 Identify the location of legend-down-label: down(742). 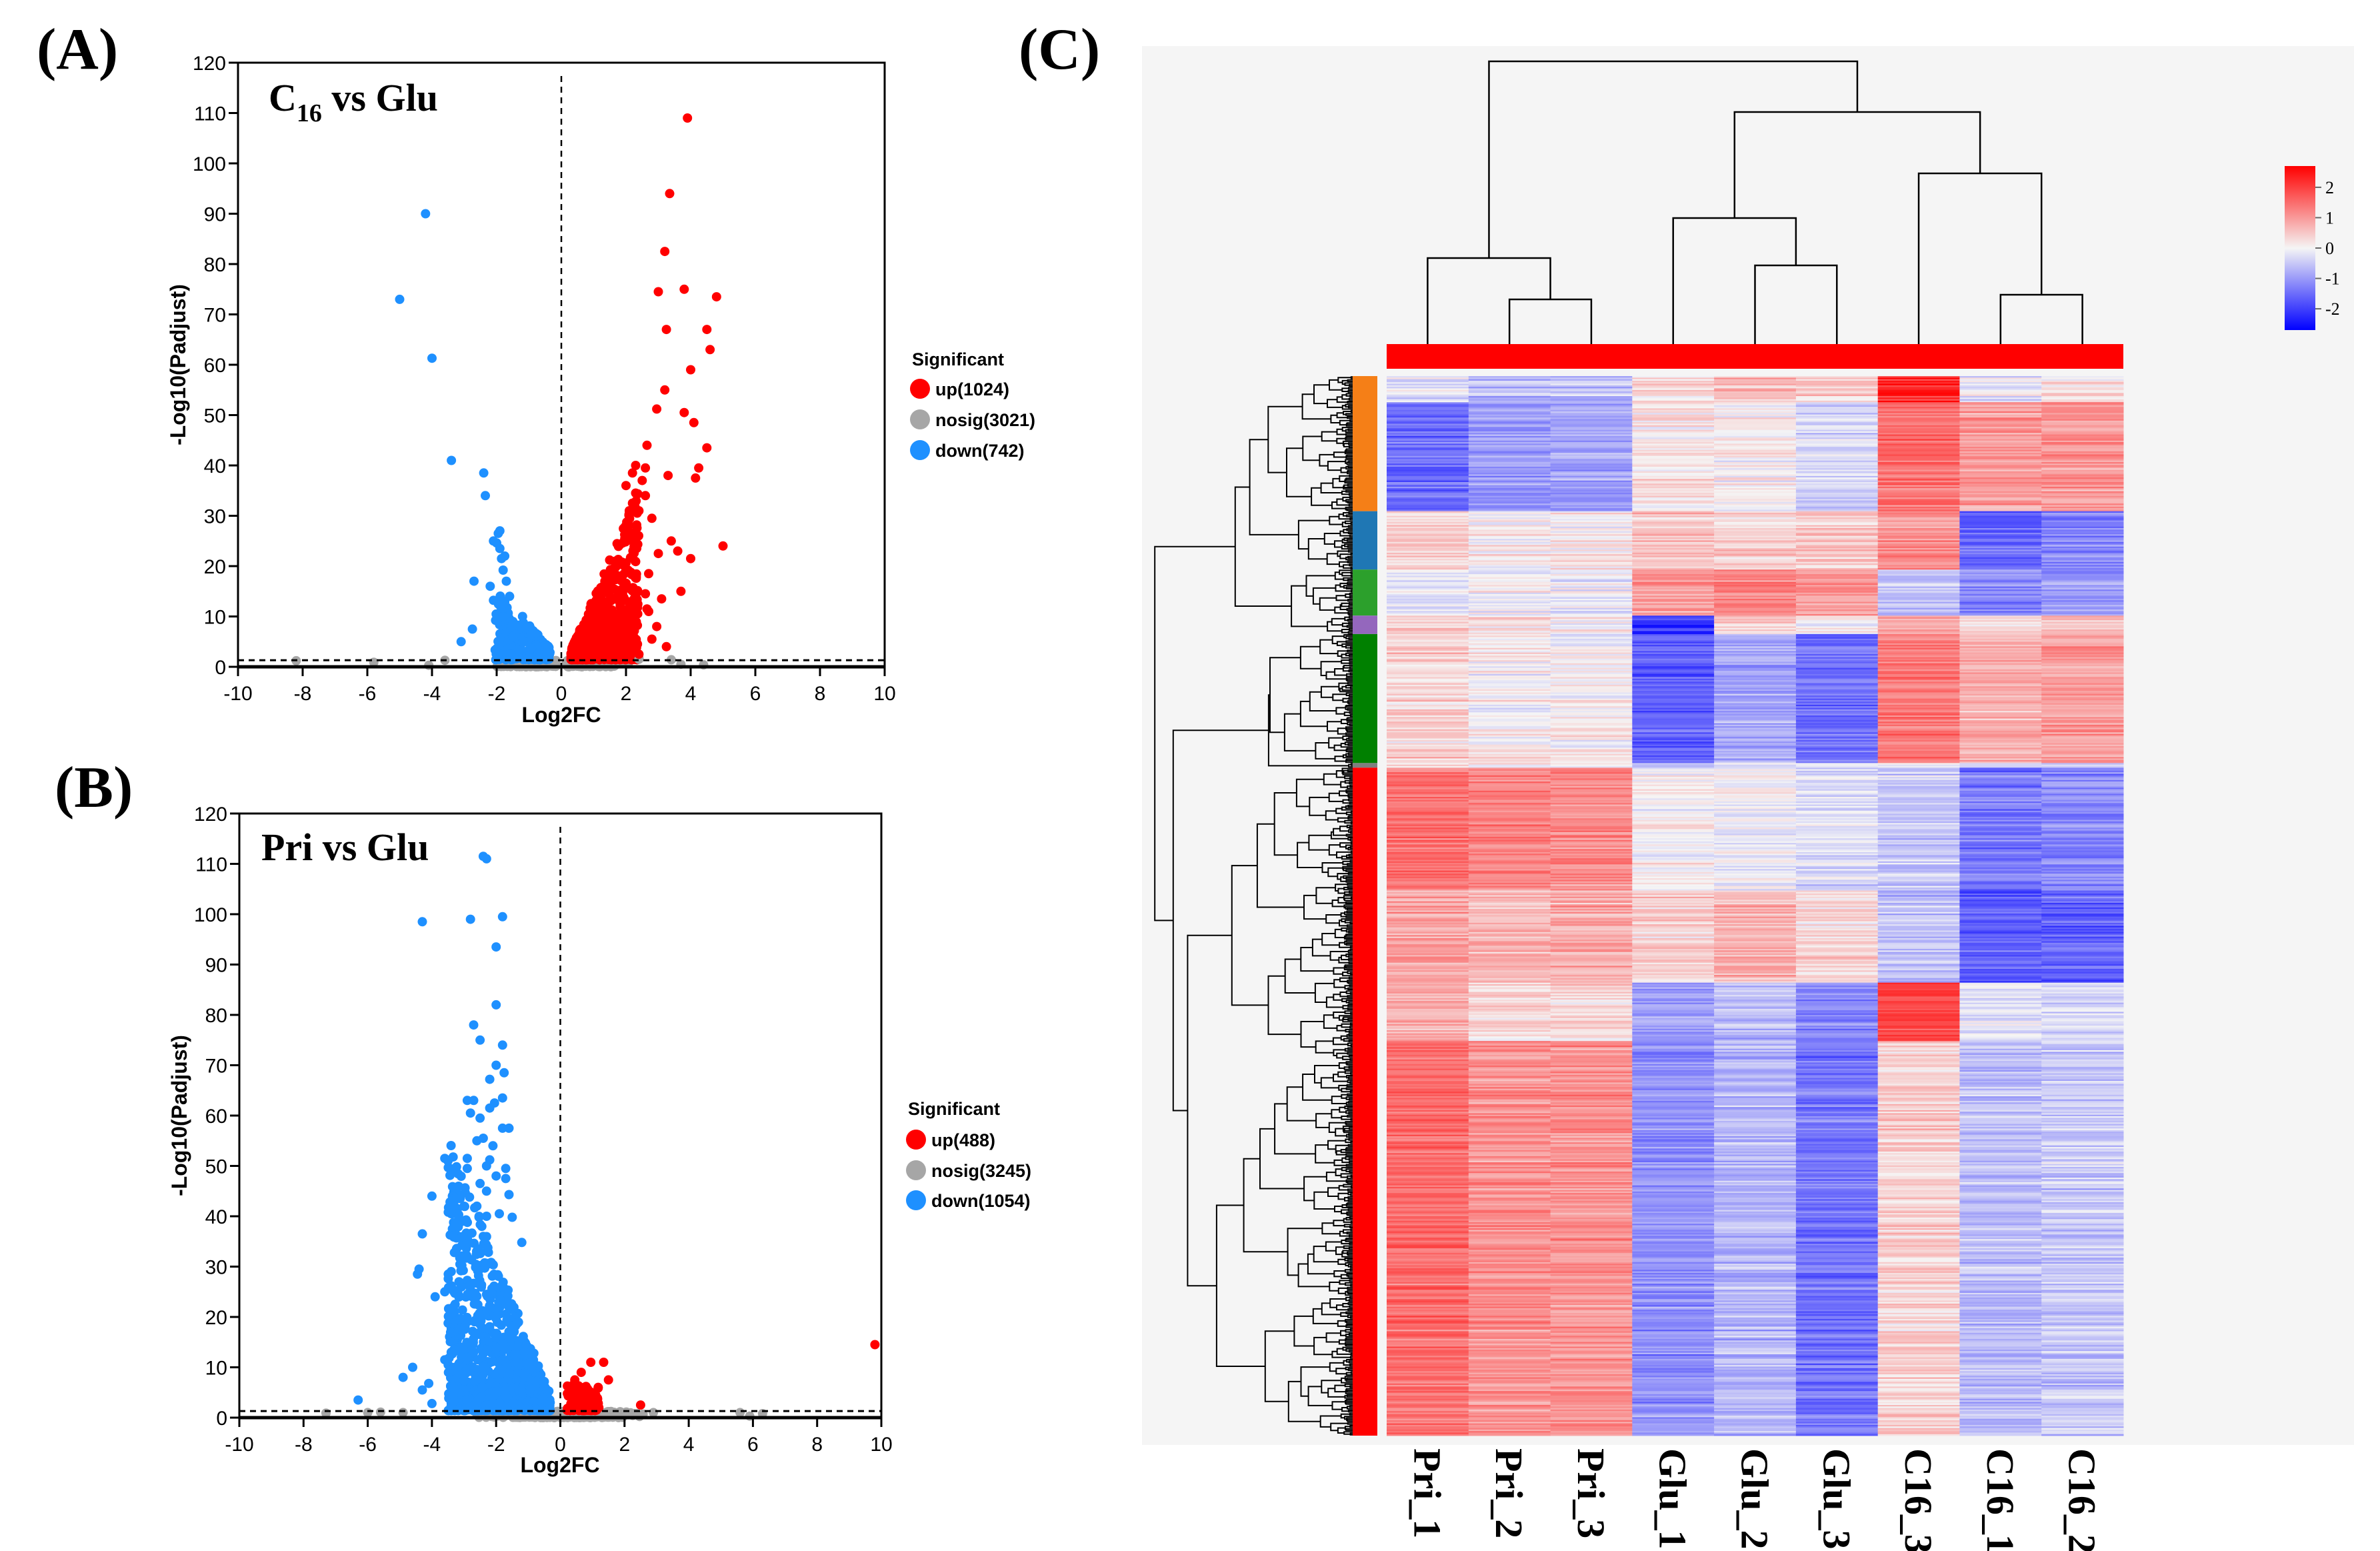
(980, 451).